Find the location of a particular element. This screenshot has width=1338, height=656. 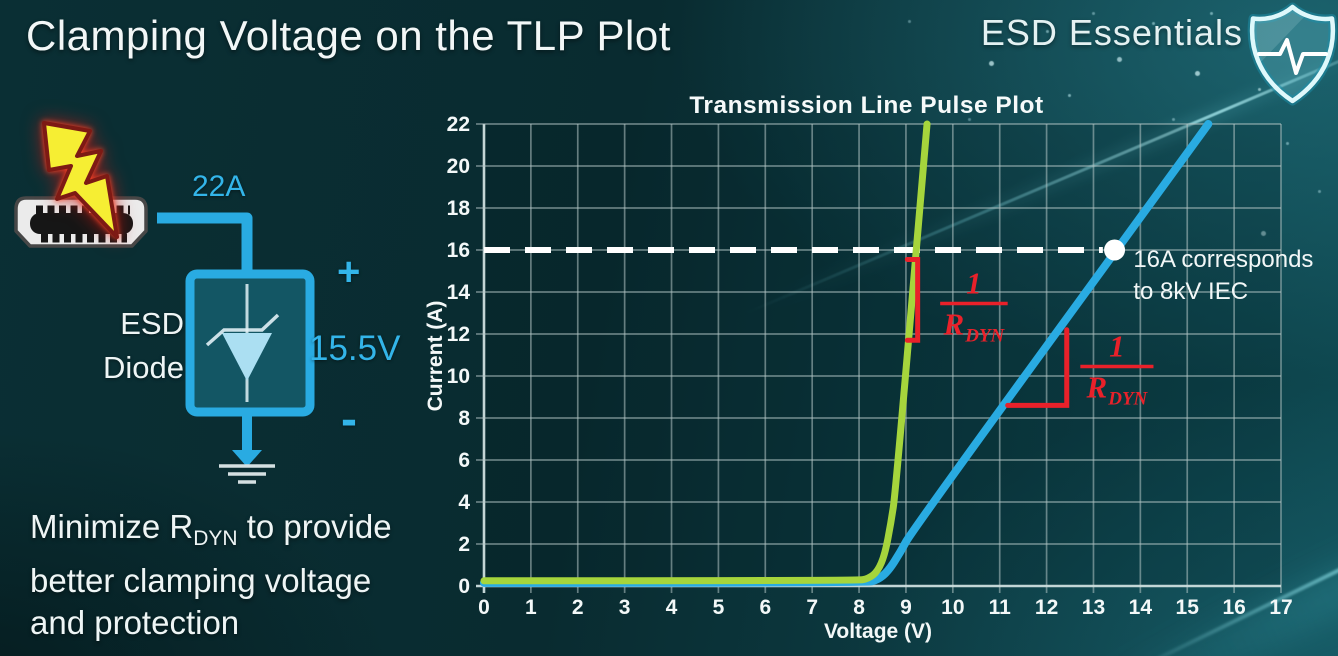

polarity-plus-label: + is located at coordinates (349, 272).